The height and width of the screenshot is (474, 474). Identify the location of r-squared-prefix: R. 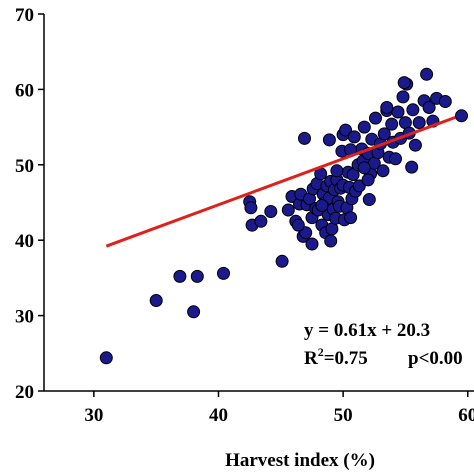
(311, 358).